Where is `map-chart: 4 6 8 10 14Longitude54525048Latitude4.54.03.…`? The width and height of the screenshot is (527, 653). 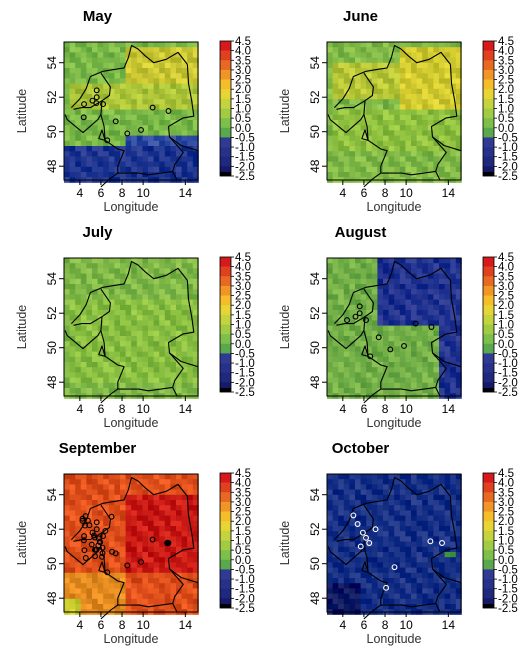
map-chart: 4 6 8 10 14Longitude54525048Latitude4.54.03.… is located at coordinates (135, 125).